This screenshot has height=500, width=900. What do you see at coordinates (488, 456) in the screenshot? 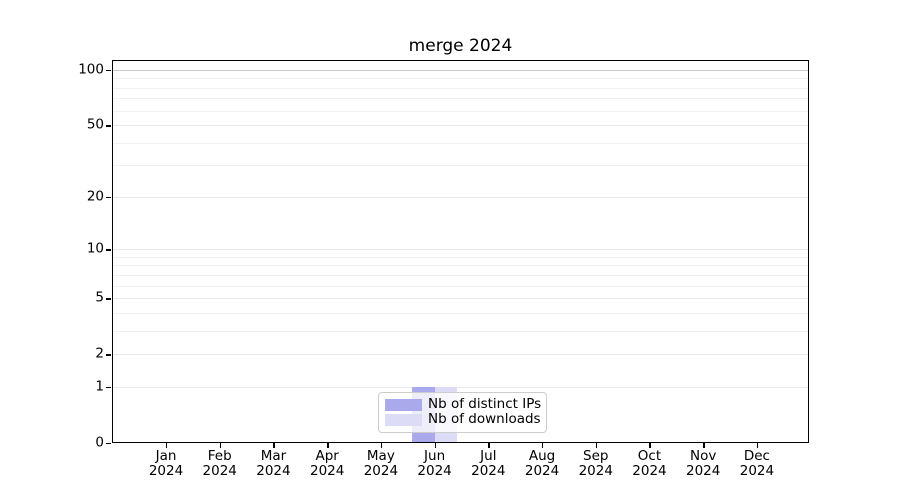
I see `x-tick-month: Jul` at bounding box center [488, 456].